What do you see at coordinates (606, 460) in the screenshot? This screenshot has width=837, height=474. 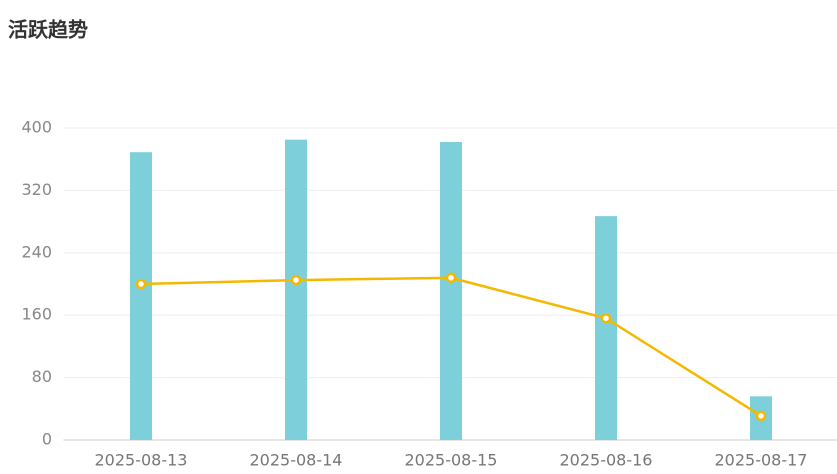 I see `x-tick-label: 2025-08-16` at bounding box center [606, 460].